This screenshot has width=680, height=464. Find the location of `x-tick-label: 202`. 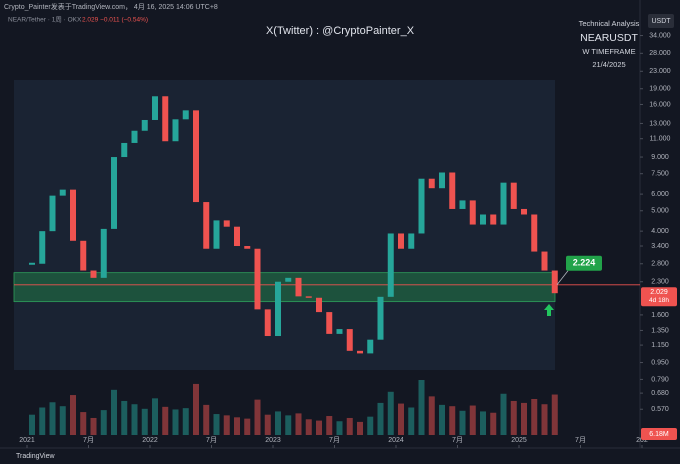

x-tick-label: 202 is located at coordinates (642, 440).